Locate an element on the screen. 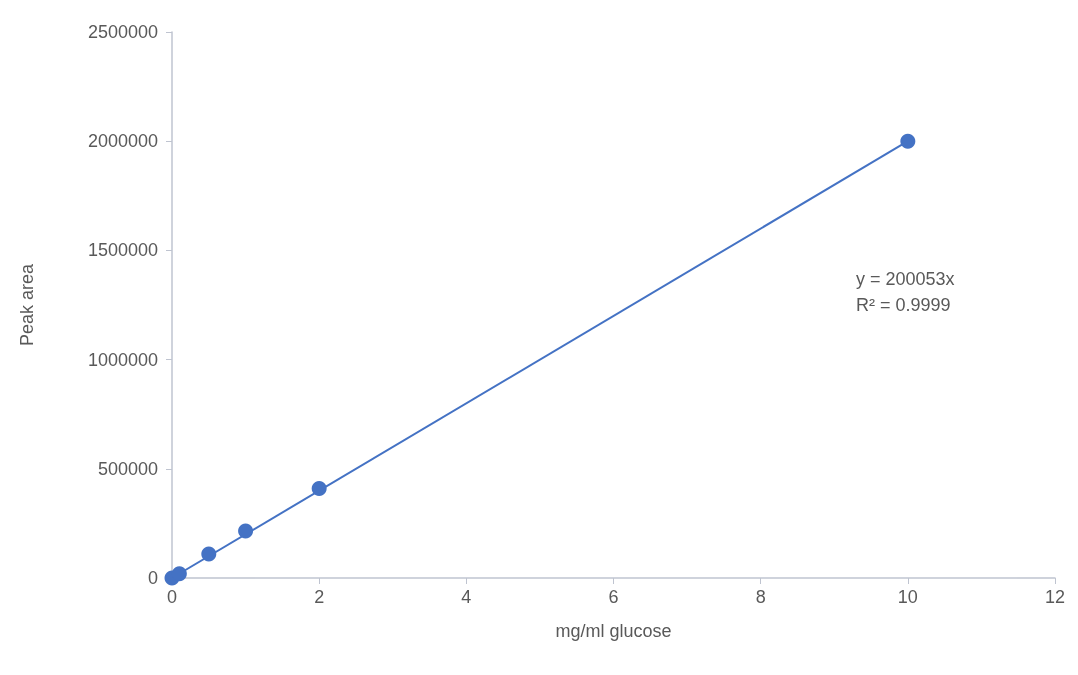  x-tick-label: 4 is located at coordinates (466, 597).